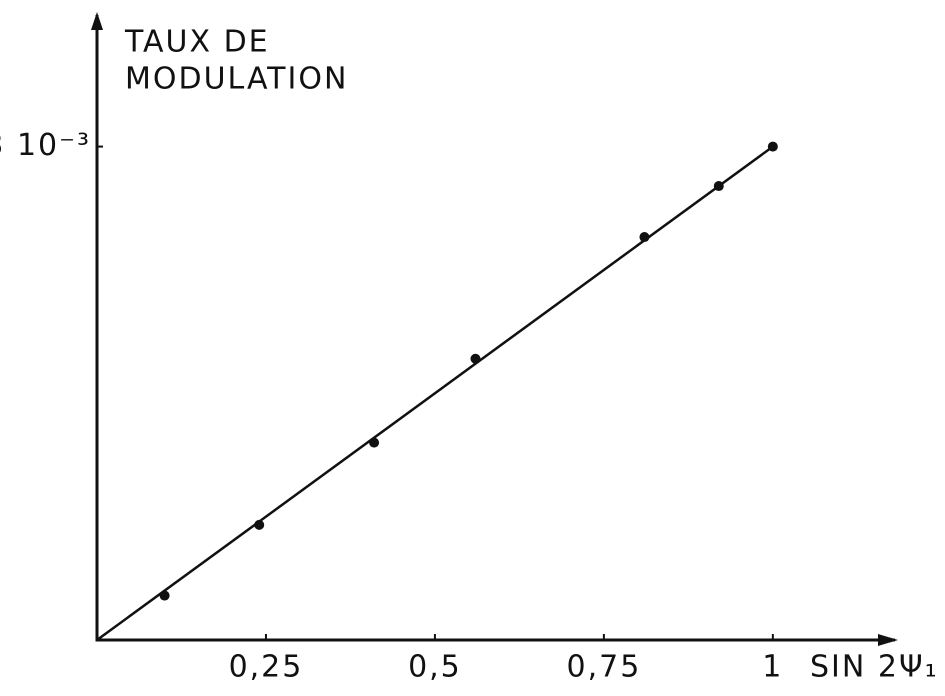 The image size is (945, 696). What do you see at coordinates (435, 667) in the screenshot?
I see `x-tick-label: 0,5` at bounding box center [435, 667].